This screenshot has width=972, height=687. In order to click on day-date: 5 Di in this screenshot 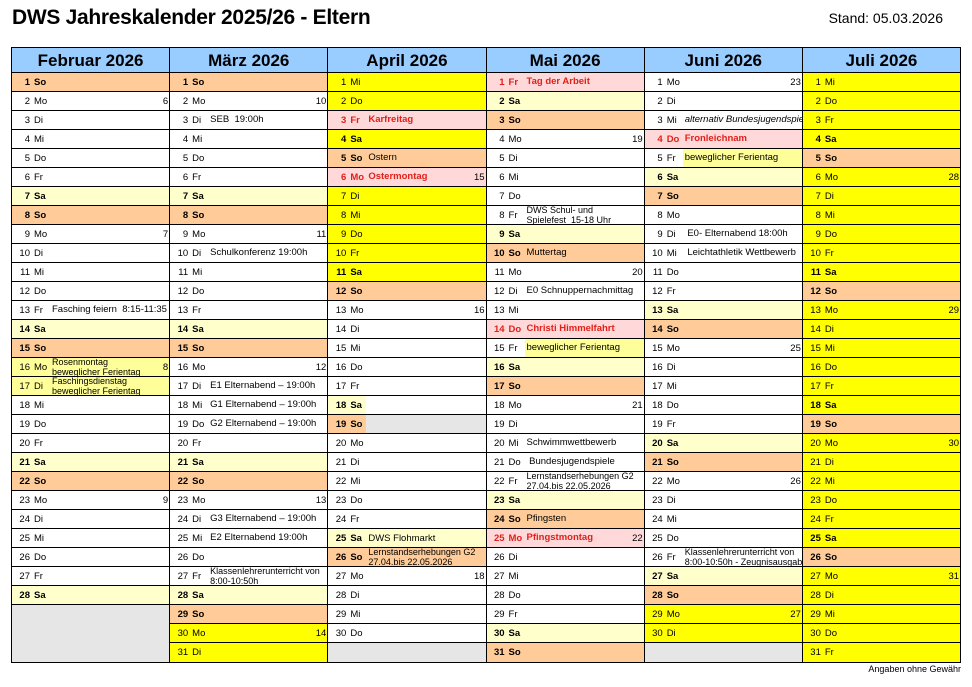, I will do `click(505, 158)`.